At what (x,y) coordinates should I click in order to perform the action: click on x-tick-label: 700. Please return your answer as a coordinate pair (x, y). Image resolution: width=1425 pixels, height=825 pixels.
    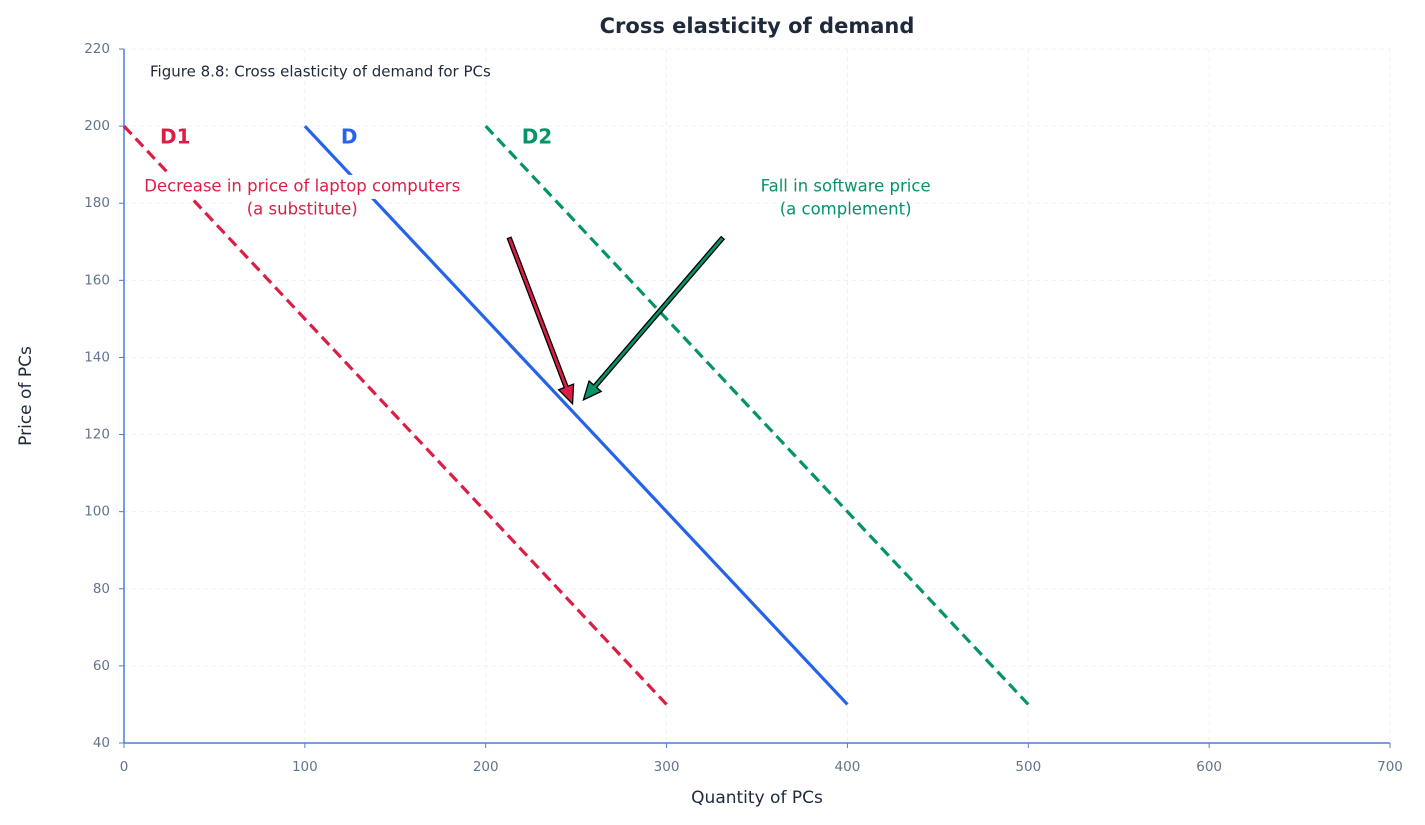
    Looking at the image, I should click on (1390, 767).